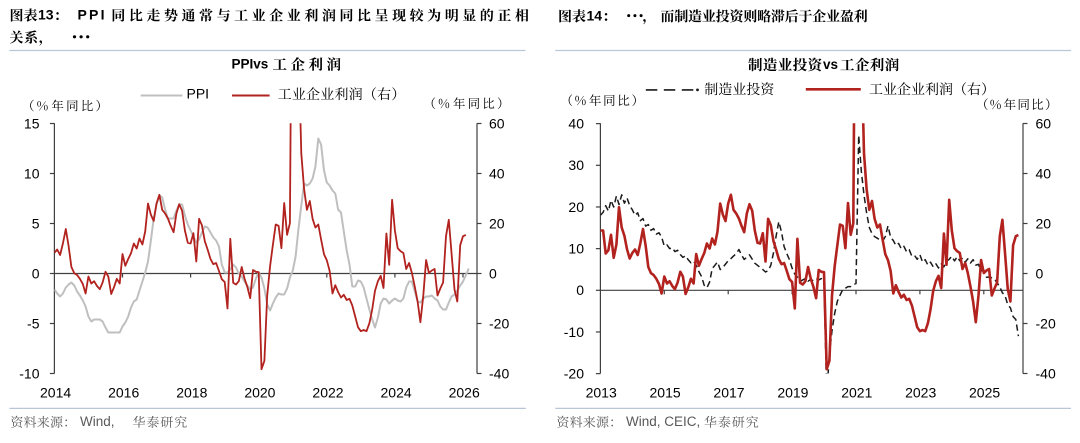  Describe the element at coordinates (830, 64) in the screenshot. I see `svg-text: vs` at that location.